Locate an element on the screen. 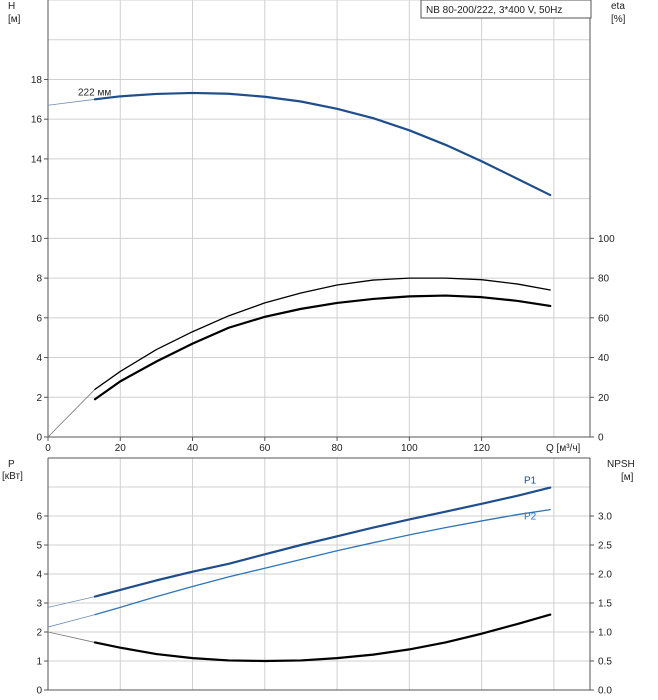  series-label: P2 is located at coordinates (530, 517).